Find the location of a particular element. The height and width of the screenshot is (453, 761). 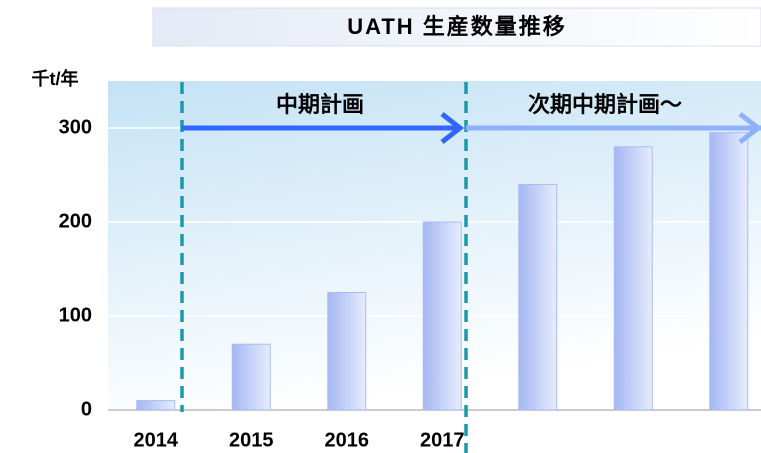

y-tick-label: 0 is located at coordinates (86, 409).